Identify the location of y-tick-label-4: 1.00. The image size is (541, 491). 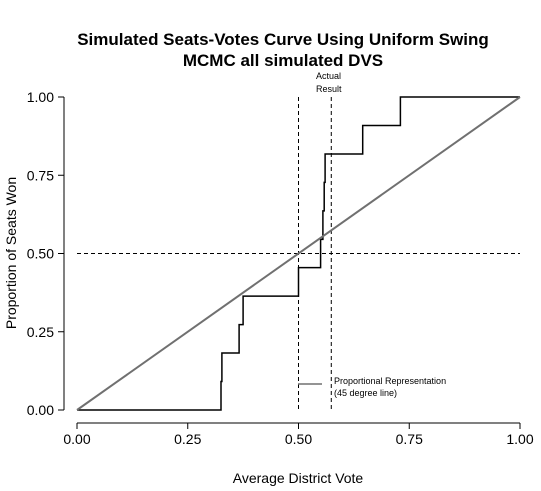
(40, 97).